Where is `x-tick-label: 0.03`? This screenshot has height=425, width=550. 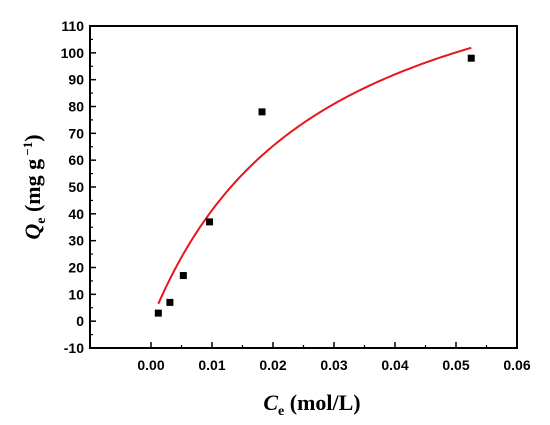
x-tick-label: 0.03 is located at coordinates (333, 365).